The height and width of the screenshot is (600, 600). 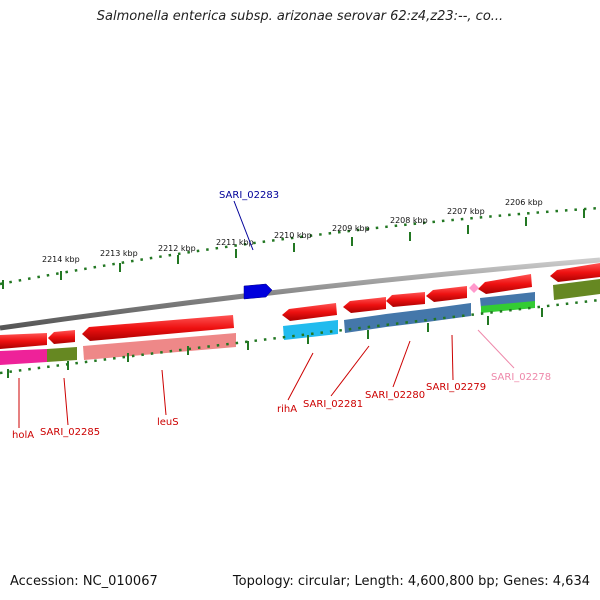 What do you see at coordinates (61, 259) in the screenshot?
I see `scale-label: 2214 kbp` at bounding box center [61, 259].